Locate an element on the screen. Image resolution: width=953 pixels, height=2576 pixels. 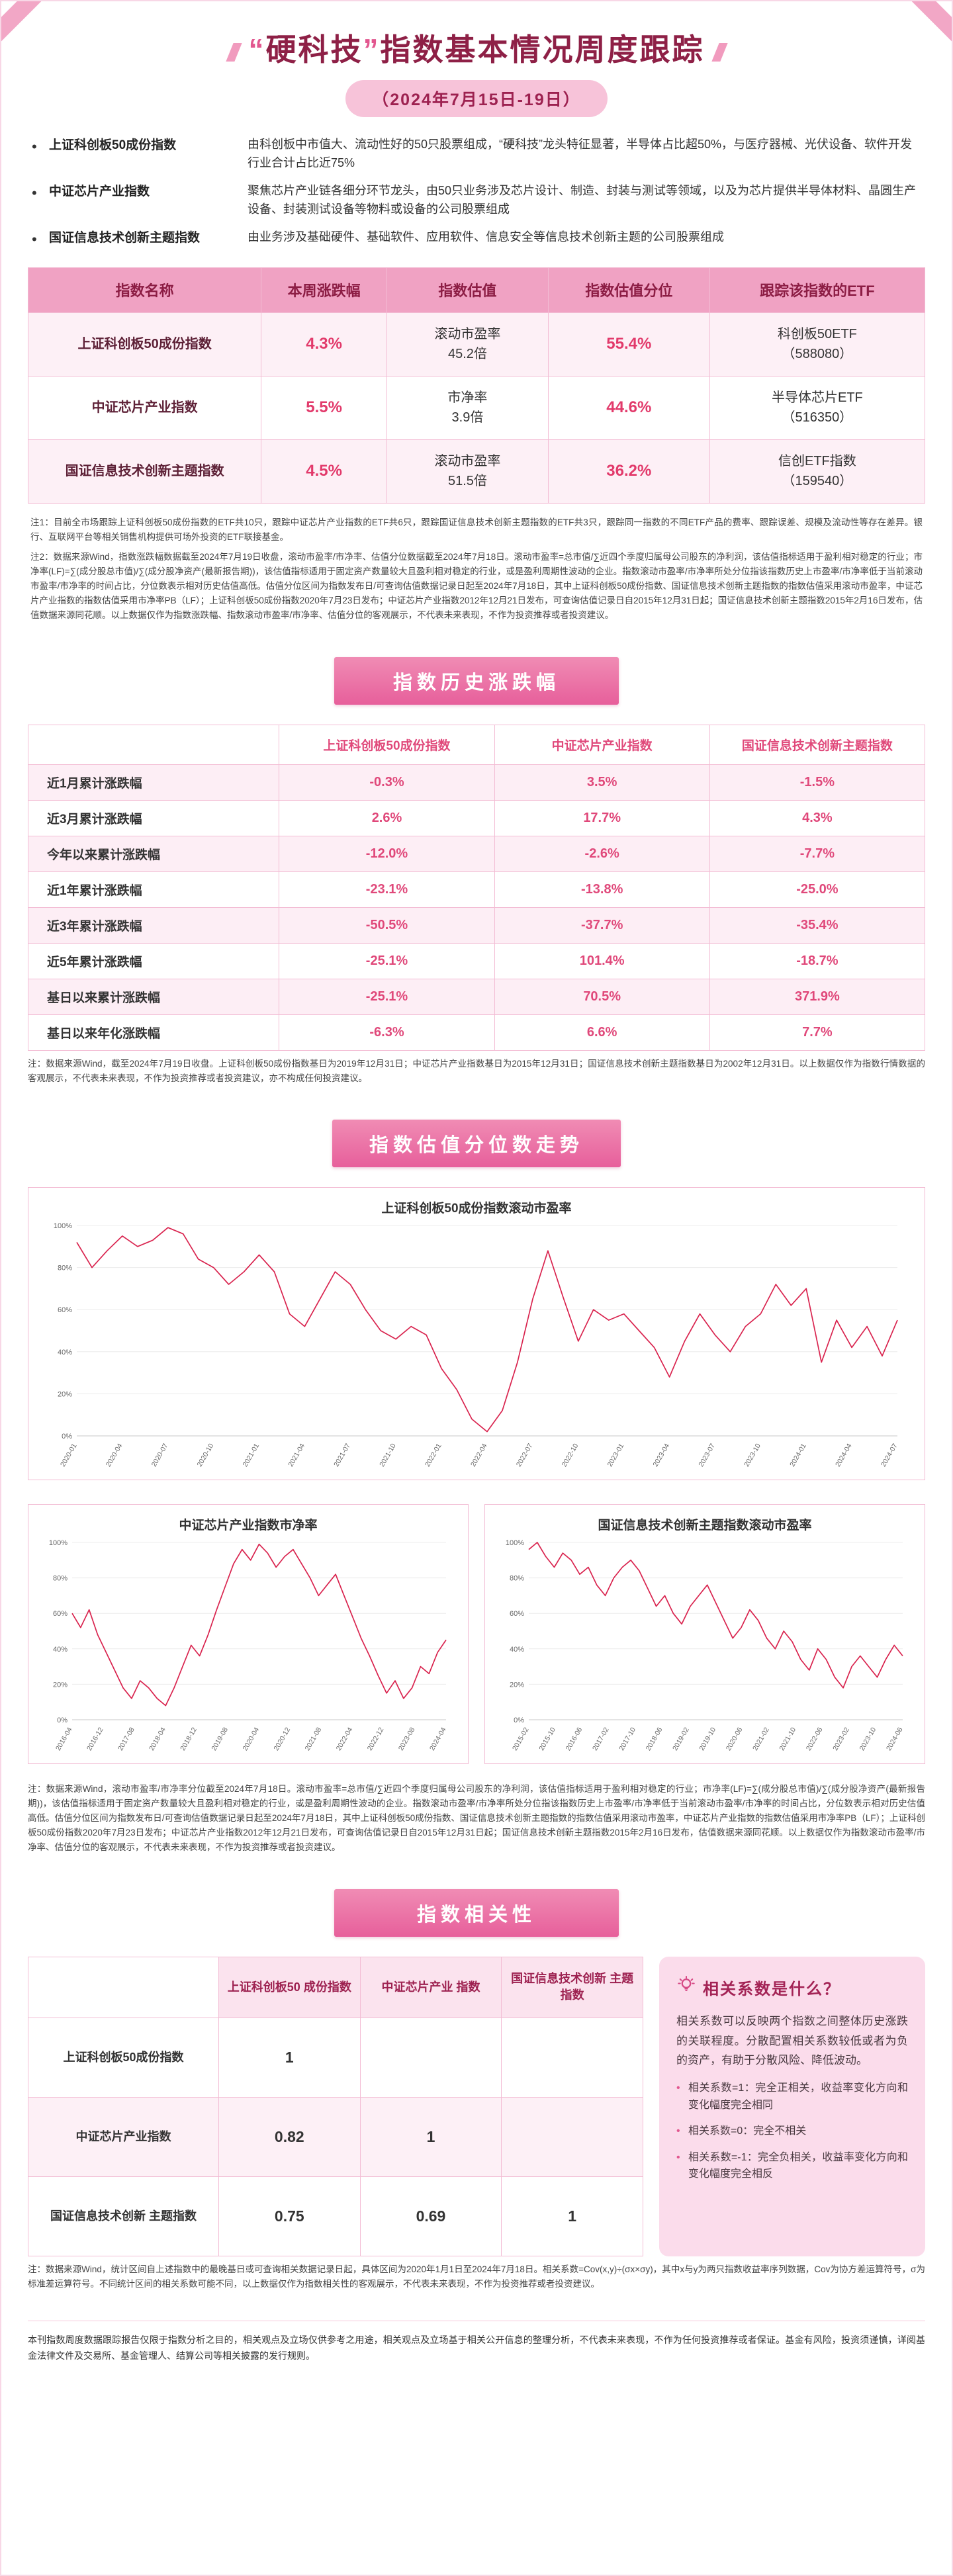
valuation-cell: 滚动市盈率 45.2倍 is located at coordinates (467, 344).